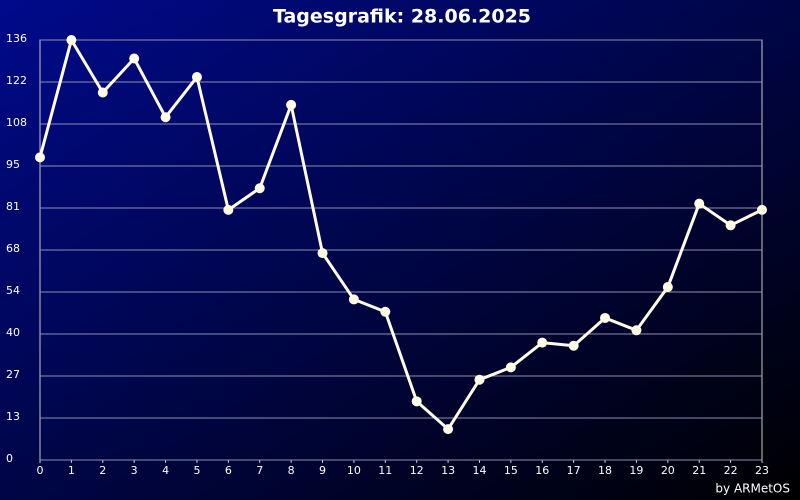 This screenshot has width=800, height=500. Describe the element at coordinates (13, 290) in the screenshot. I see `y-tick-label: 54` at that location.